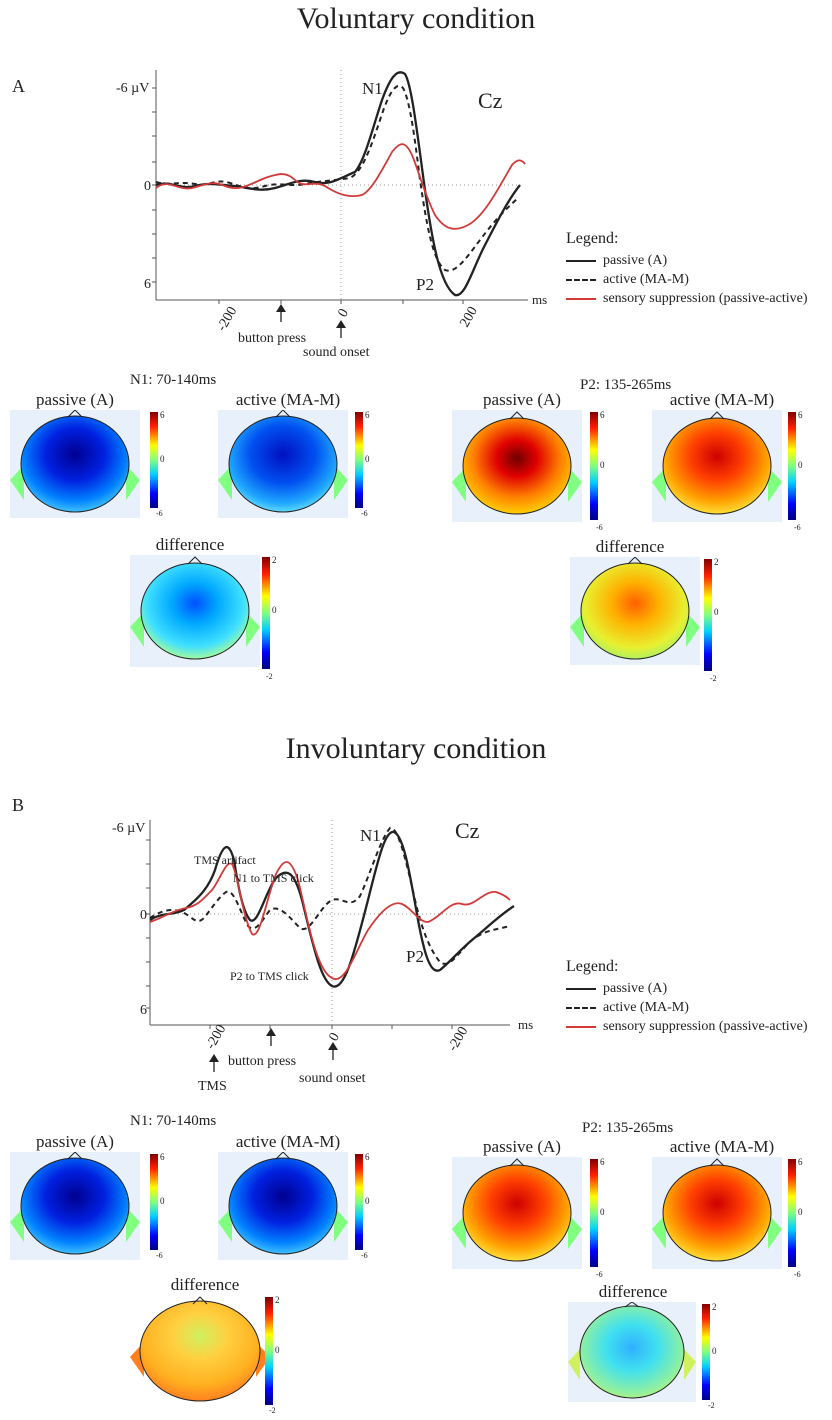 The width and height of the screenshot is (832, 1420). What do you see at coordinates (655, 1349) in the screenshot?
I see `topo-b-p2-difference: difference 2 0 -2` at bounding box center [655, 1349].